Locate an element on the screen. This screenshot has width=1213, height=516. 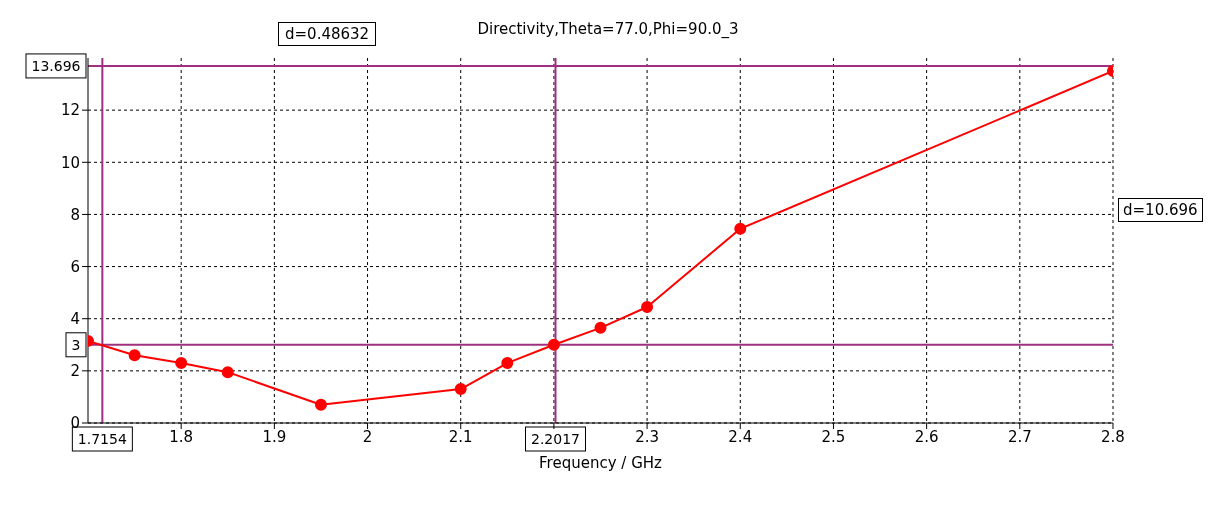
text: d=10.696 is located at coordinates (1160, 210).